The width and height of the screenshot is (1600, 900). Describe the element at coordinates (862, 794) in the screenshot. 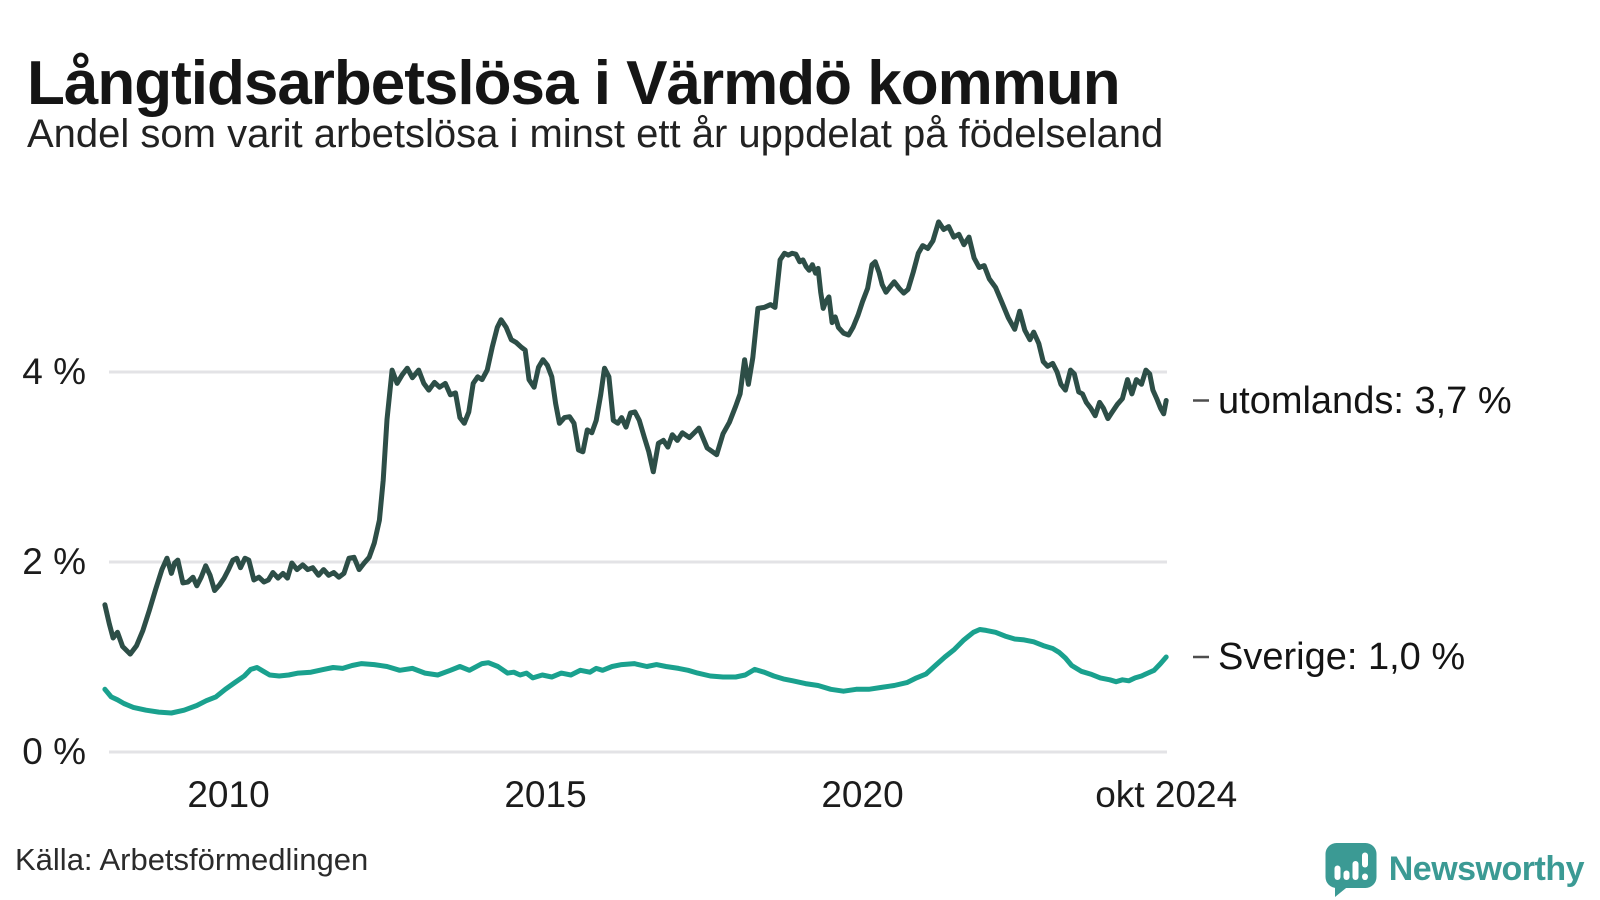

I see `x-axis-tick-2020: 2020` at that location.